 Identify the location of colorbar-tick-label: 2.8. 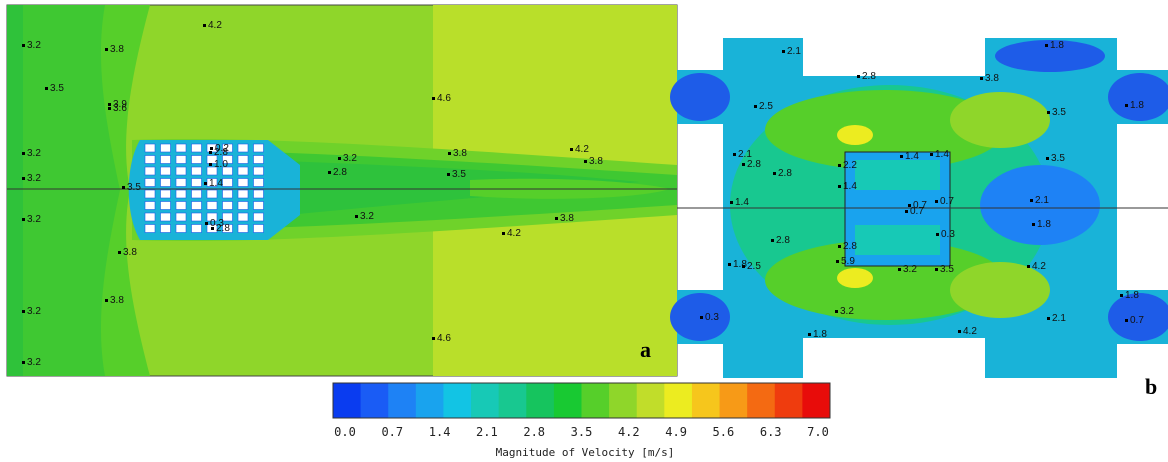
(534, 432).